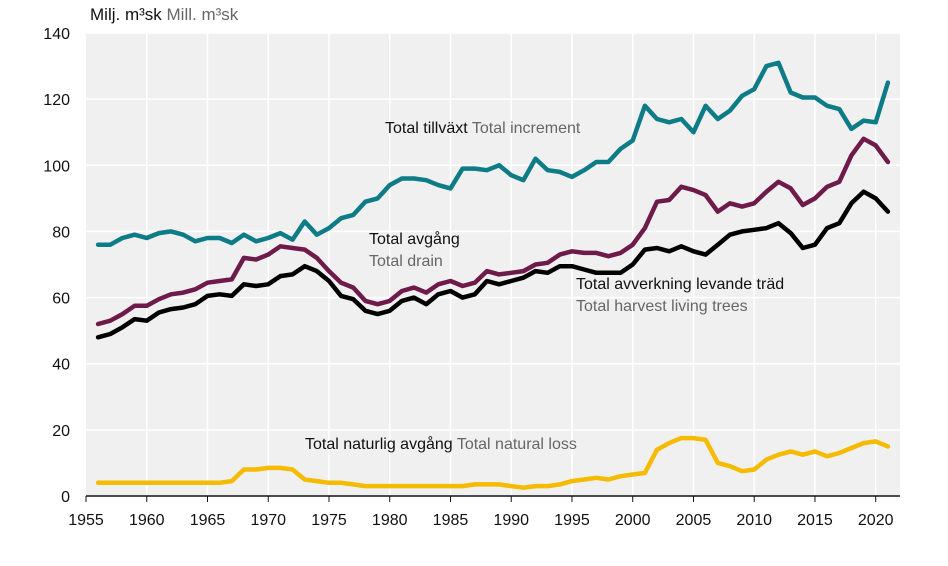 This screenshot has width=948, height=566. I want to click on y-tick-label: 0, so click(65, 497).